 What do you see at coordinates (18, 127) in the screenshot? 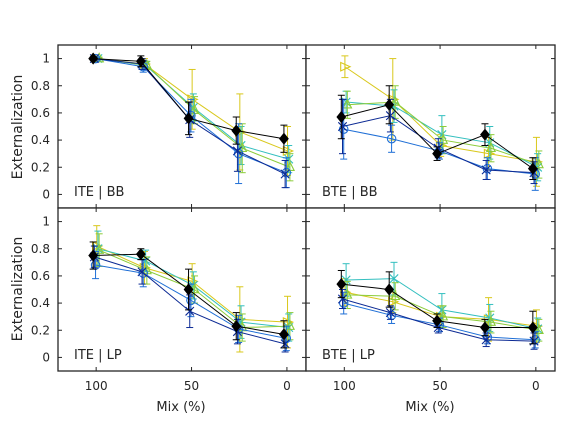
I see `y-axis-label-top: Externalization` at bounding box center [18, 127].